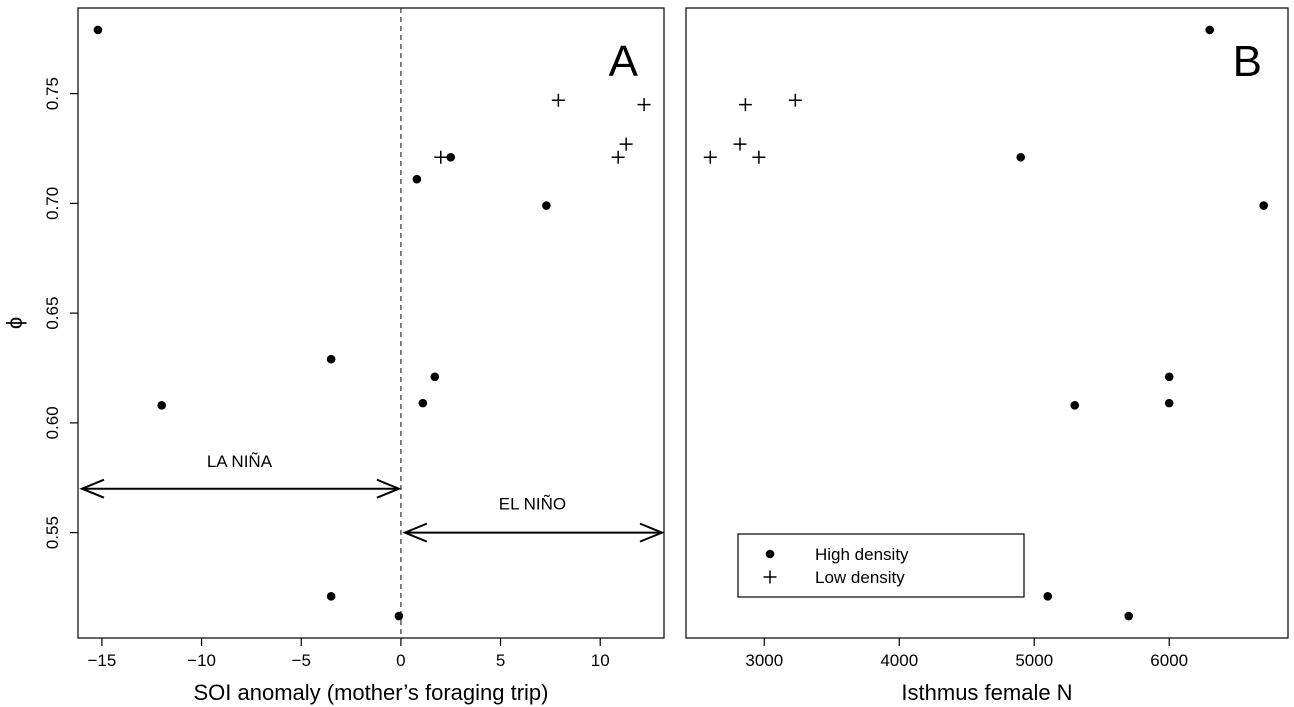 The width and height of the screenshot is (1294, 707). I want to click on legend-label: High density, so click(862, 554).